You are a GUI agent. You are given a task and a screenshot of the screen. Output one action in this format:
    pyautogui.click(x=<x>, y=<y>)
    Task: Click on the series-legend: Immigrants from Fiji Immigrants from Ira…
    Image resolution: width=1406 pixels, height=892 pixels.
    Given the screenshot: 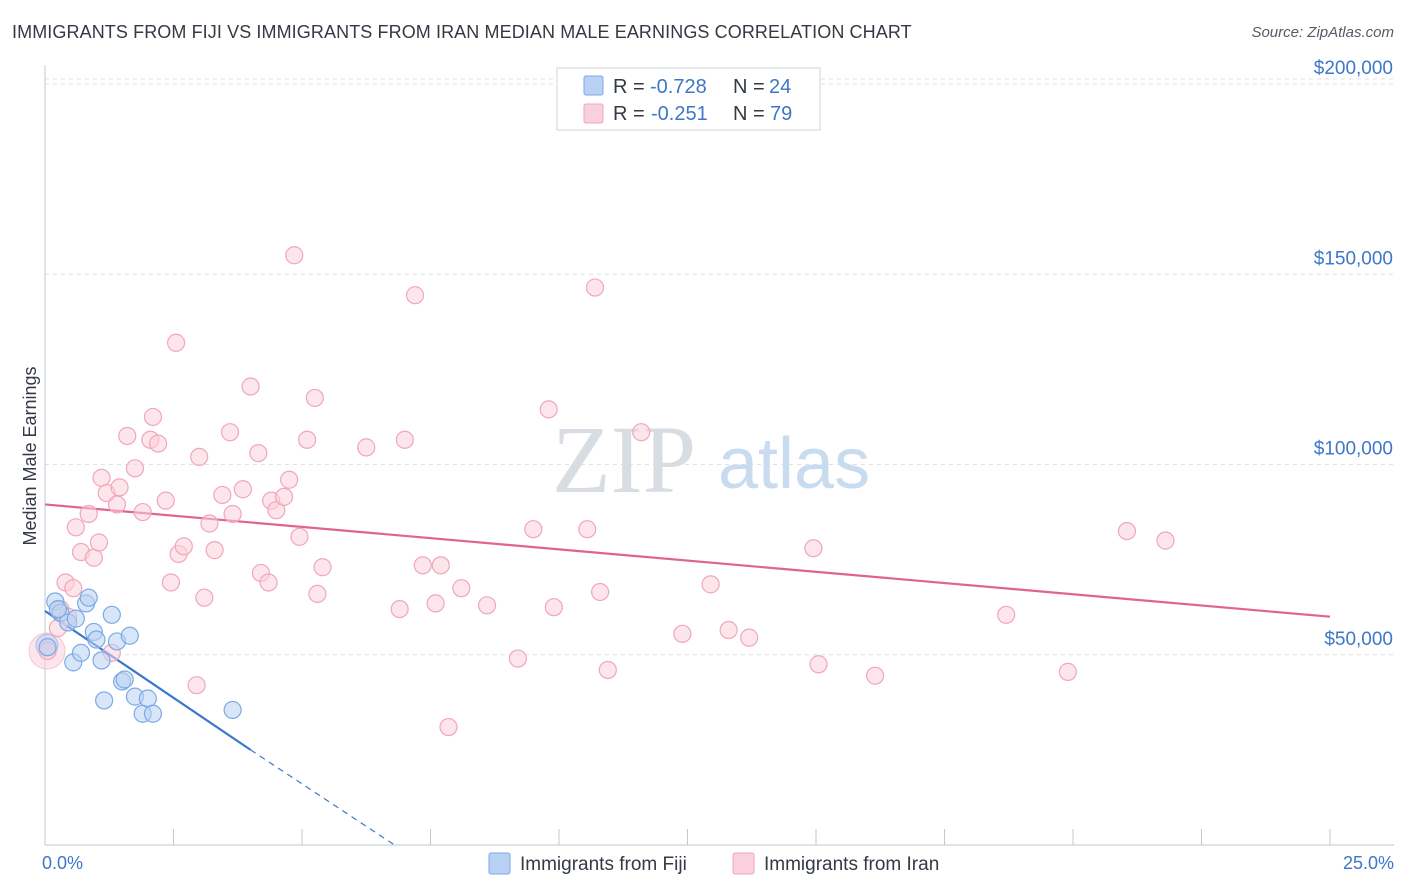 What is the action you would take?
    pyautogui.click(x=713, y=863)
    